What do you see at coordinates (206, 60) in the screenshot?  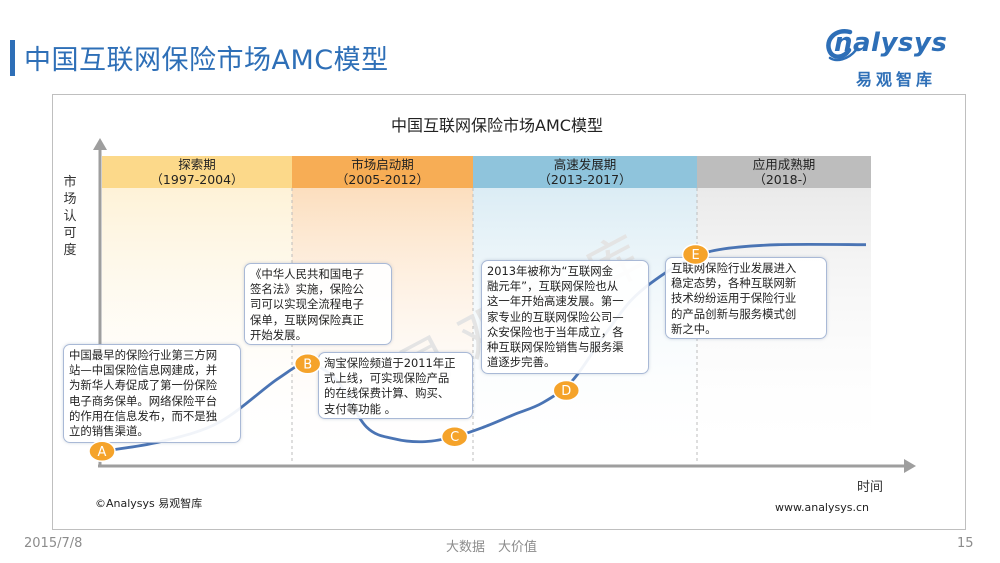 I see `page-title: 中国互联网保险市场AMC模型` at bounding box center [206, 60].